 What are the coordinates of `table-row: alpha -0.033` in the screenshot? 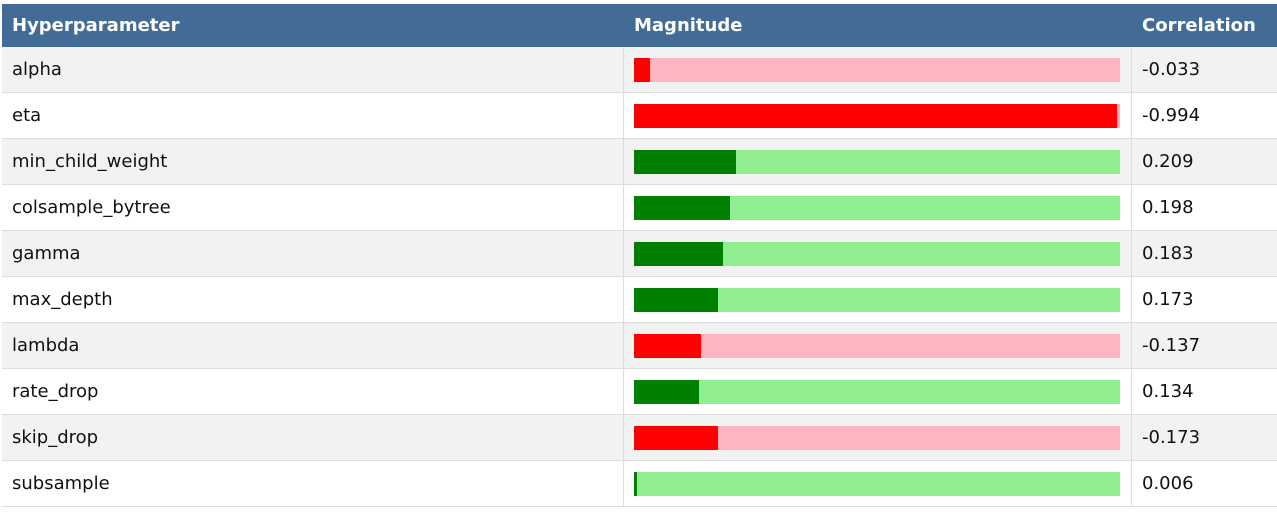 It's located at (639, 70).